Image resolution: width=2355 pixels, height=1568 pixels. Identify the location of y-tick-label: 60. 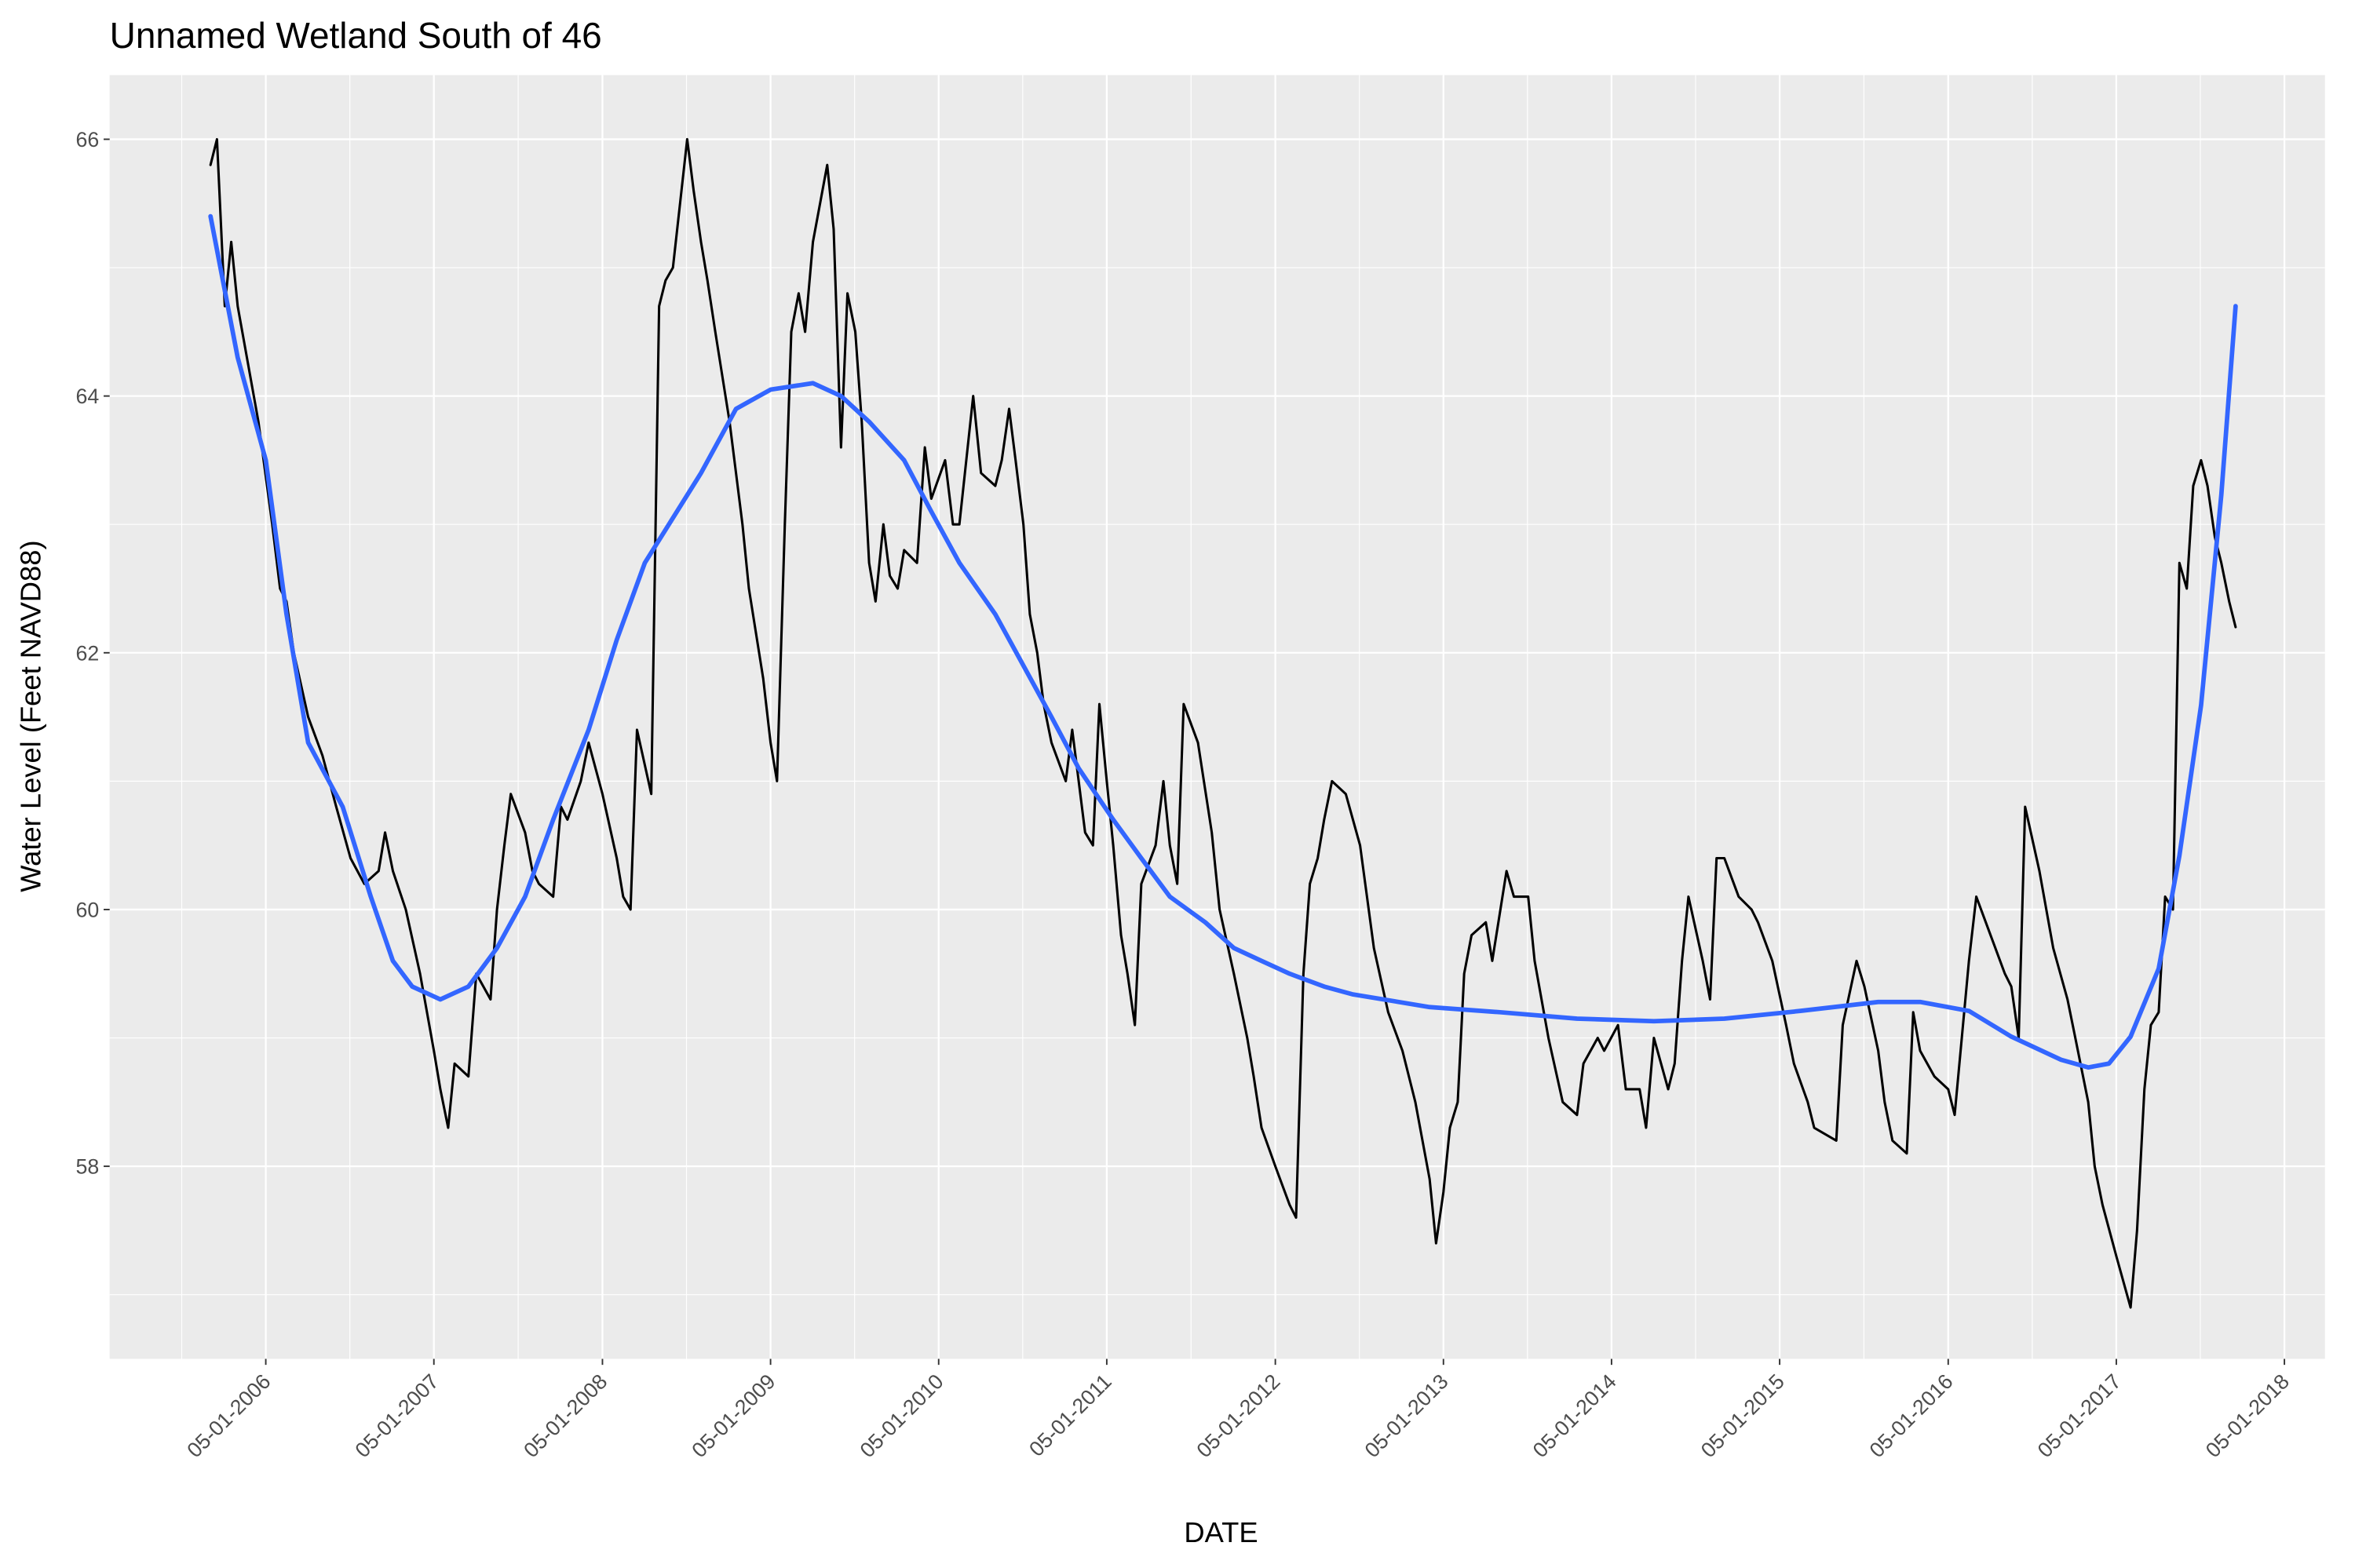
(88, 911).